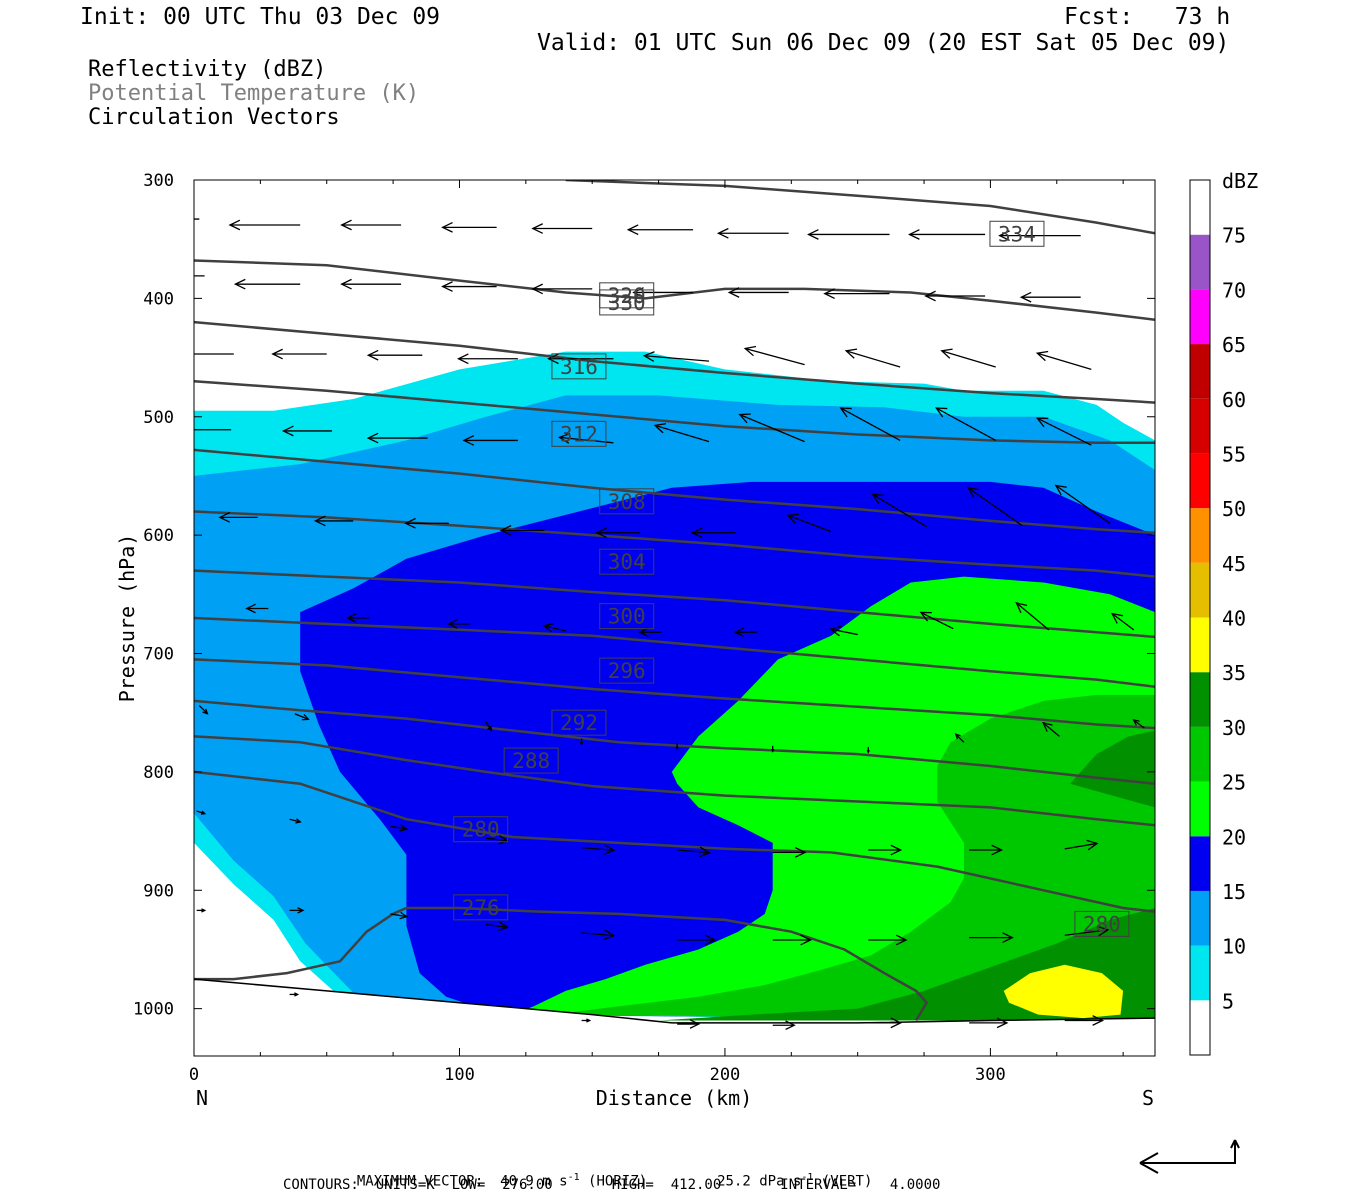 This screenshot has height=1200, width=1350. Describe the element at coordinates (807, 1177) in the screenshot. I see `footer-max-vector-exponent-vert: -1` at that location.